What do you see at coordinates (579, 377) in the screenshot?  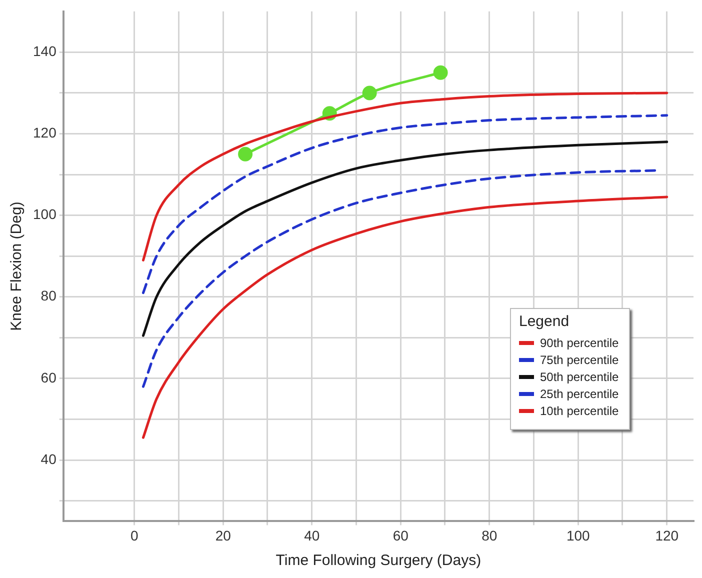 I see `legend-label: 50th percentile` at bounding box center [579, 377].